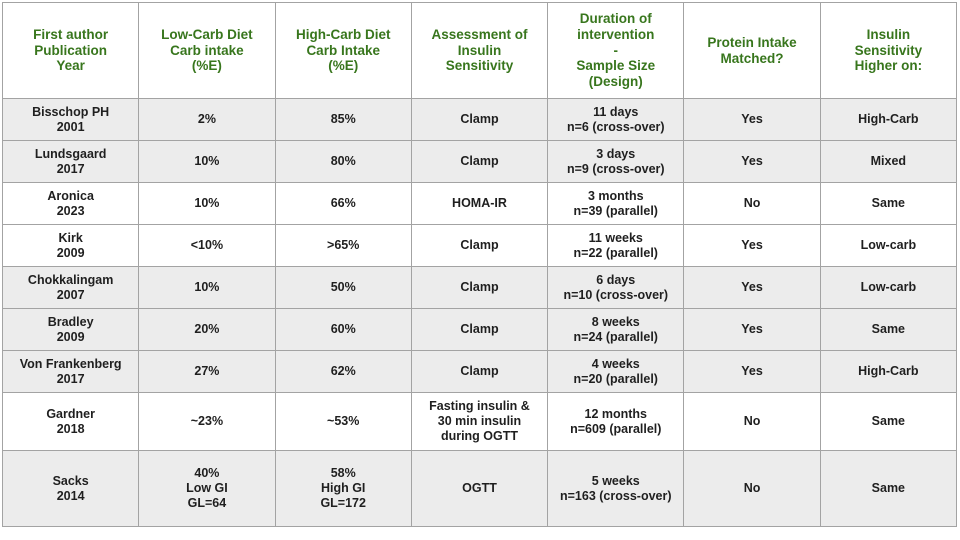 This screenshot has height=540, width=960. What do you see at coordinates (70, 488) in the screenshot?
I see `cell-author: Sacks 2014` at bounding box center [70, 488].